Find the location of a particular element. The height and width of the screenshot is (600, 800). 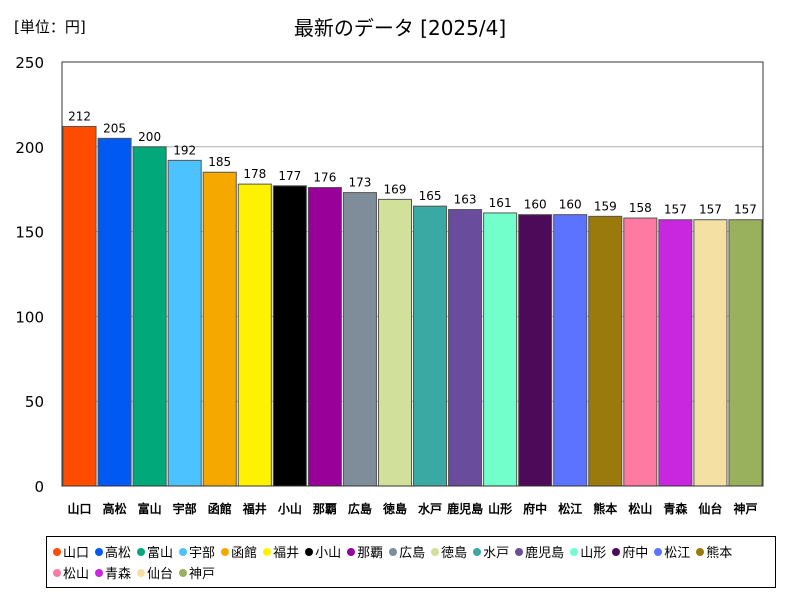

bar-高松 is located at coordinates (114, 312).